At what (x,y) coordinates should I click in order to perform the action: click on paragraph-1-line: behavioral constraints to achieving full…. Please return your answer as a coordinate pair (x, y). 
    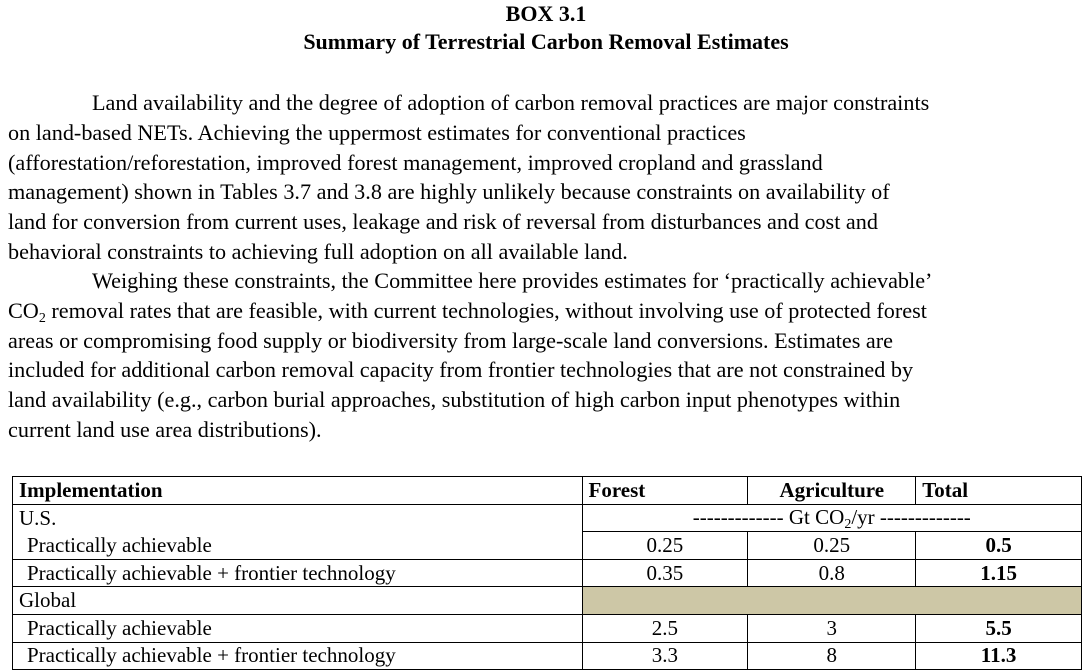
    Looking at the image, I should click on (318, 251).